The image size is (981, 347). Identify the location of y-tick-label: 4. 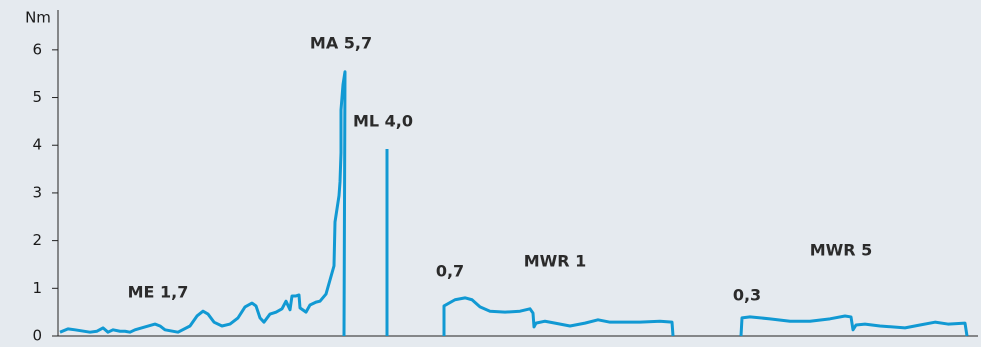
(37, 145).